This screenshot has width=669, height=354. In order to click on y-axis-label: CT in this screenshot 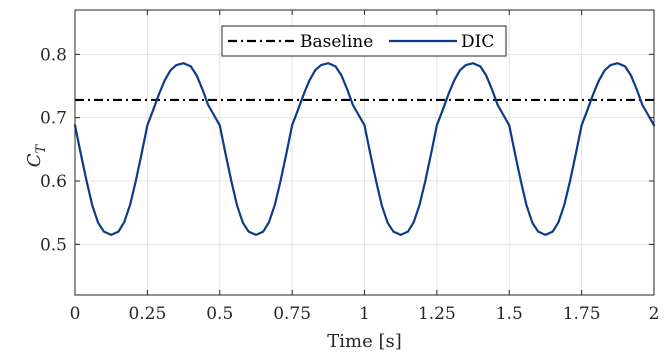, I will do `click(36, 155)`.